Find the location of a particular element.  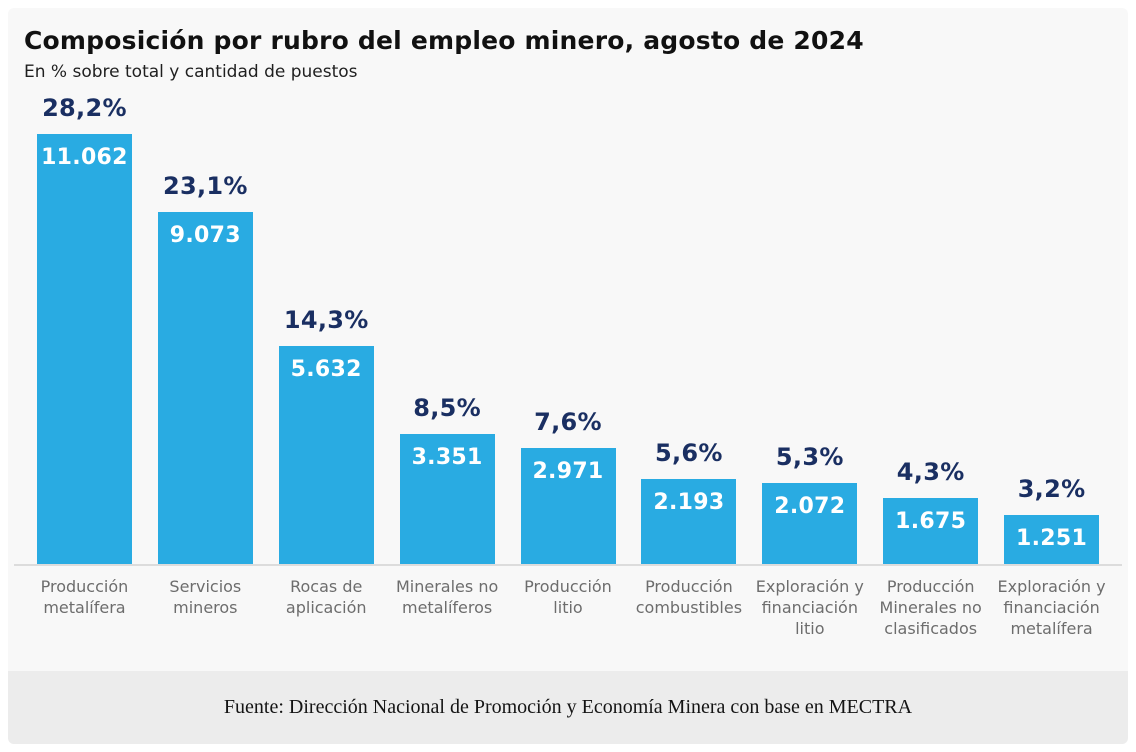

chart-subtitle: En % sobre total y cantidad de puestos is located at coordinates (191, 72).